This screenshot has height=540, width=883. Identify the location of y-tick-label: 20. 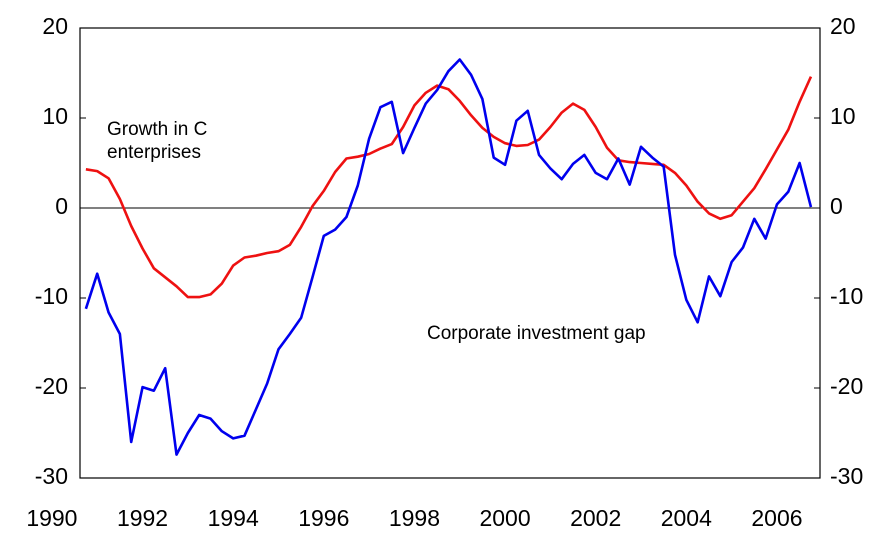
(55, 26).